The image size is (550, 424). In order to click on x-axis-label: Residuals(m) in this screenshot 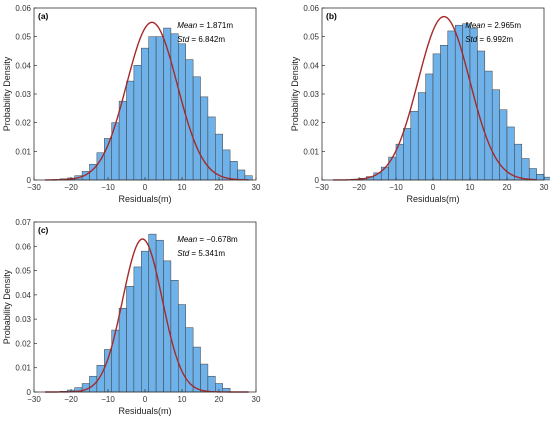, I will do `click(144, 199)`.